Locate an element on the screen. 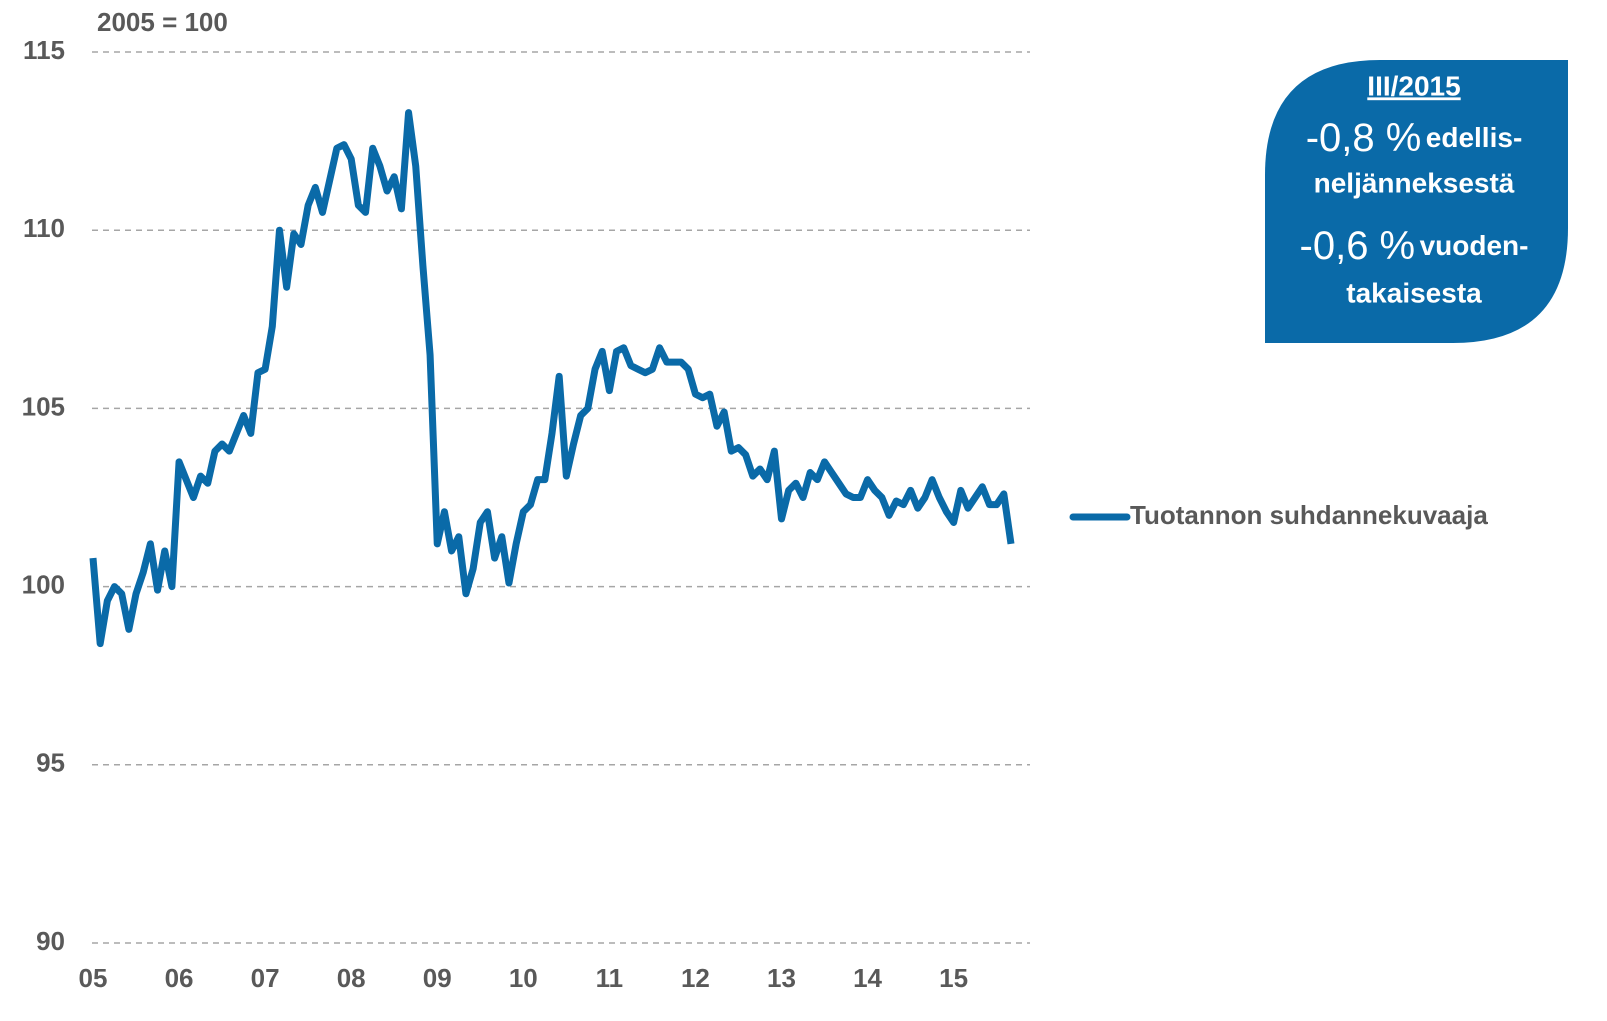 This screenshot has width=1607, height=1021. x-tick-label: 07 is located at coordinates (265, 978).